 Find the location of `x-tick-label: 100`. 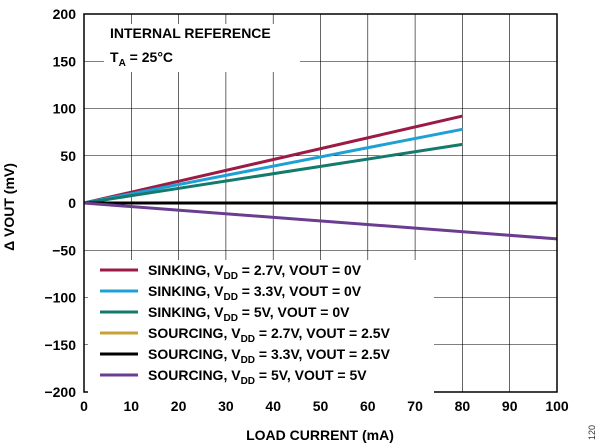

x-tick-label: 100 is located at coordinates (557, 406).